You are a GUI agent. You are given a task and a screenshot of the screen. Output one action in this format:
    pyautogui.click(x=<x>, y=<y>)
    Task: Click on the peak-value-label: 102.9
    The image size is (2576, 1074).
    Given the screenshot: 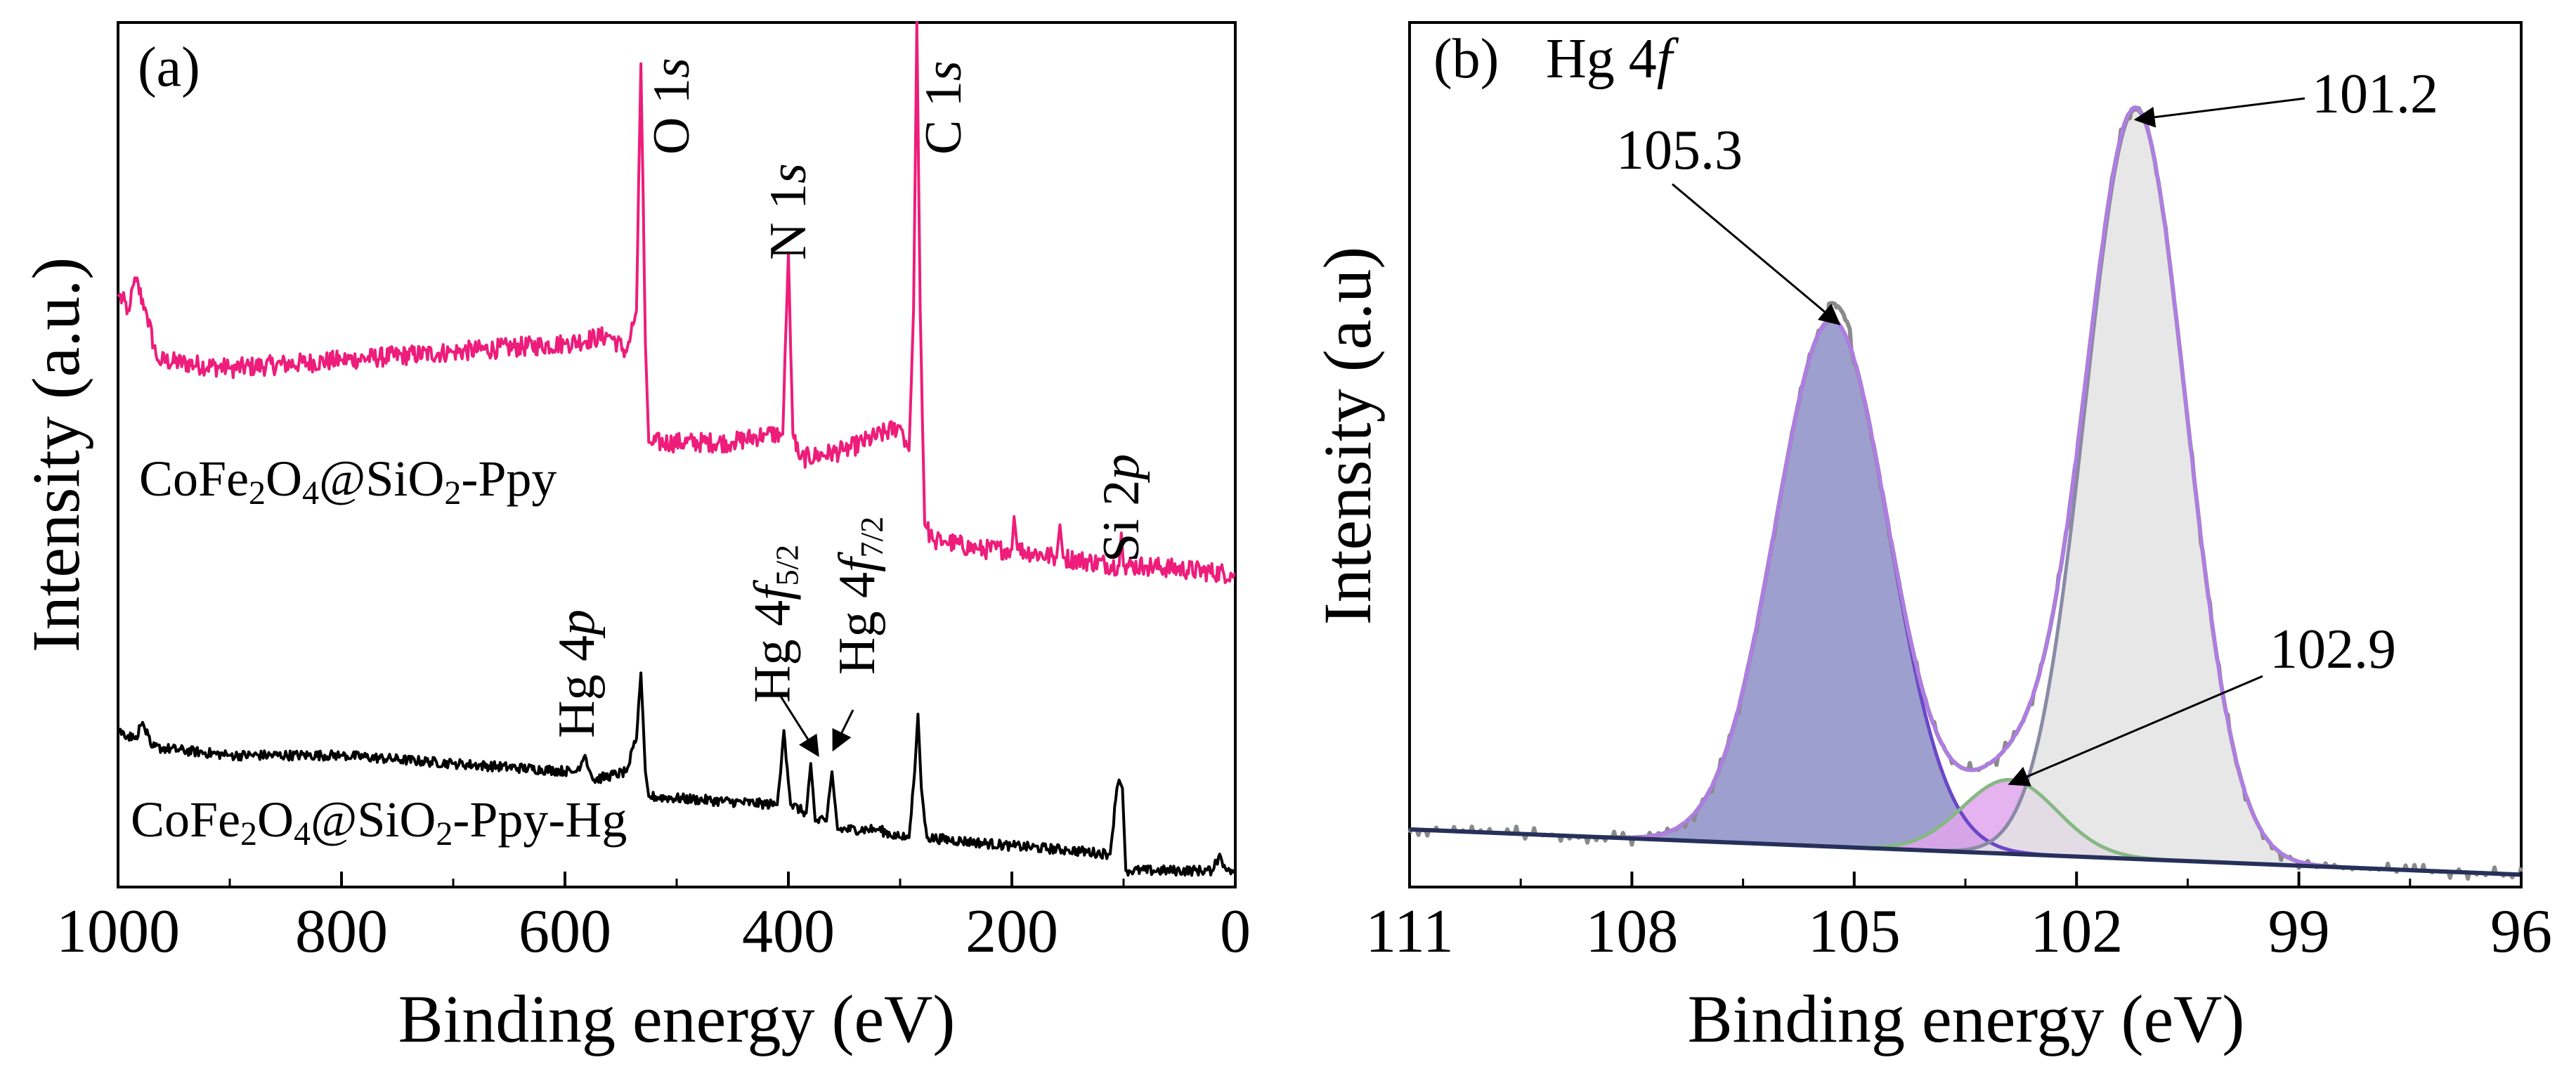 What is the action you would take?
    pyautogui.click(x=2333, y=649)
    